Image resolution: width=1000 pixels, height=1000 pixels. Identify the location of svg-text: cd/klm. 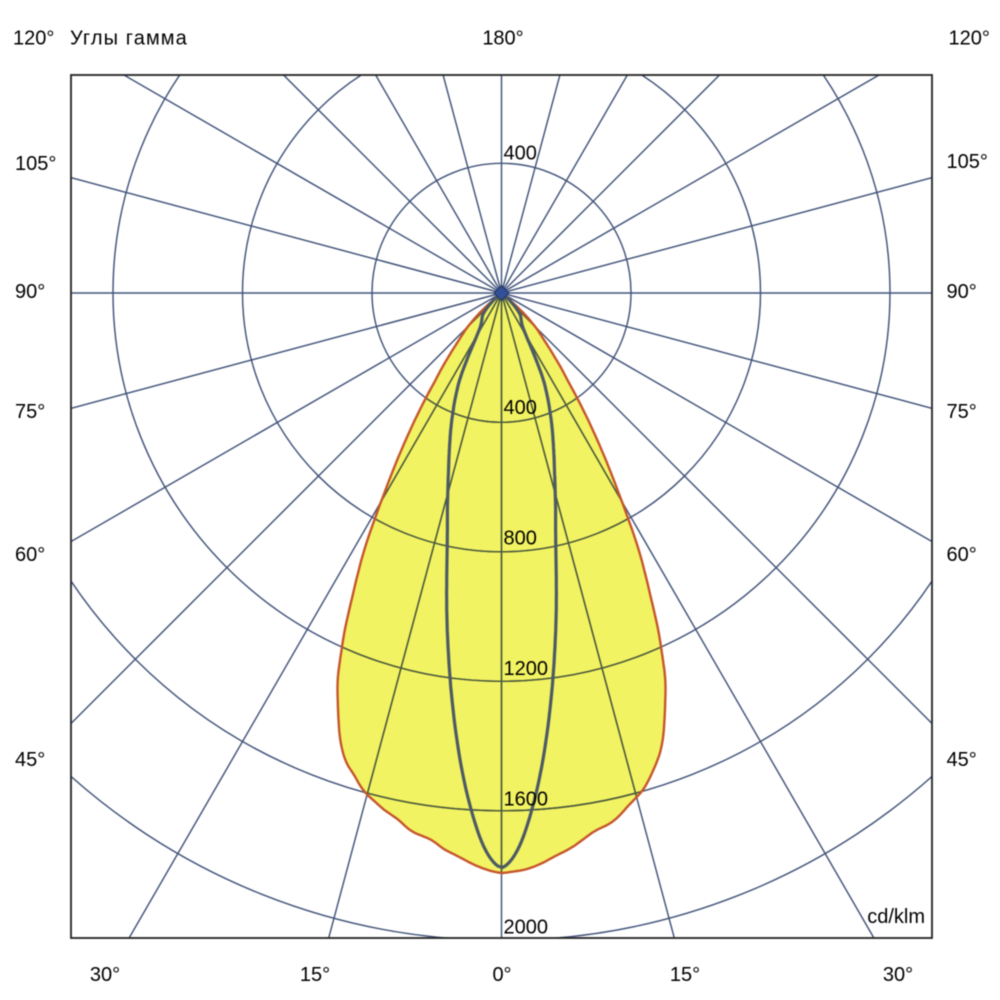
(896, 917).